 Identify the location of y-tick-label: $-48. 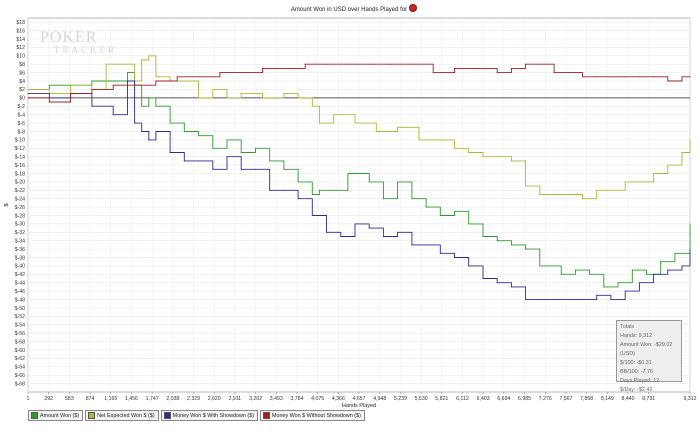
(20, 300).